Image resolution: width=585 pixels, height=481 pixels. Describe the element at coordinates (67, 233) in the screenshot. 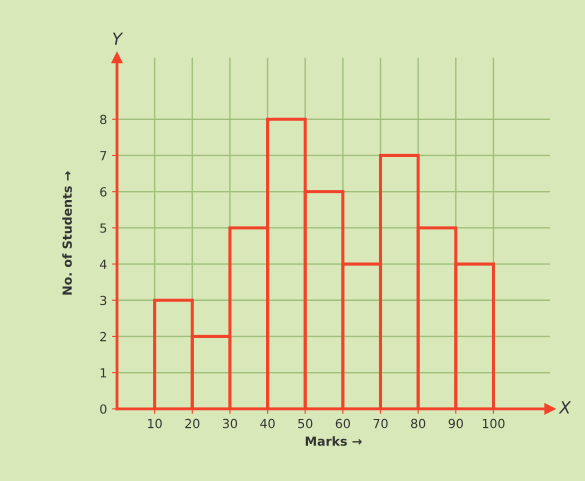

I see `y-axis-title: No. of Students →` at that location.